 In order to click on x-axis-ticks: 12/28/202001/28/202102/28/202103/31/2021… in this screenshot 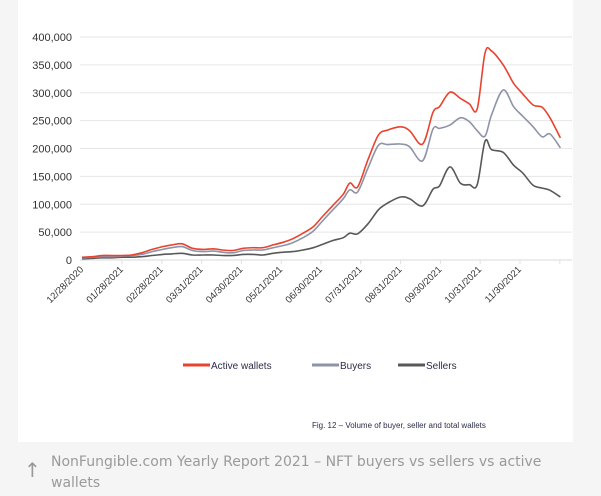, I will do `click(303, 283)`.